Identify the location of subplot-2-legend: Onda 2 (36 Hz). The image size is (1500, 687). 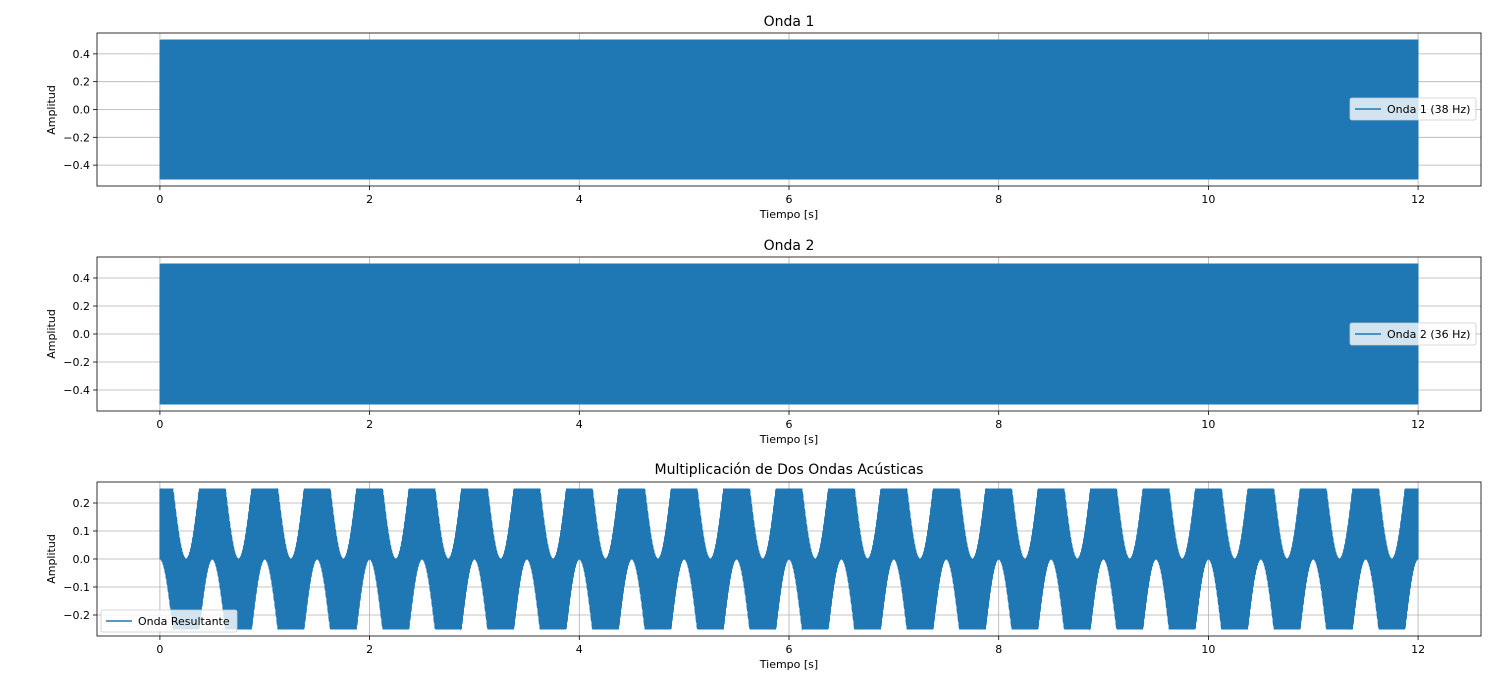
(1413, 334).